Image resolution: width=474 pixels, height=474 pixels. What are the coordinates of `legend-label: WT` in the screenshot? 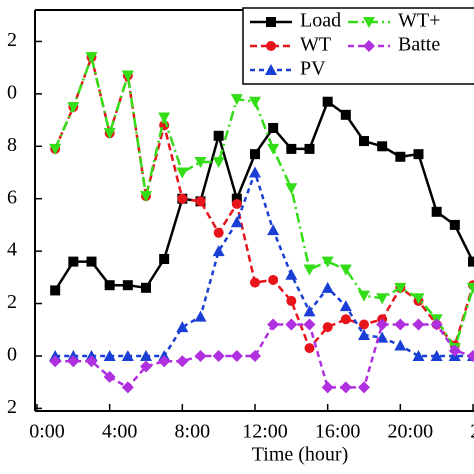 It's located at (315, 45).